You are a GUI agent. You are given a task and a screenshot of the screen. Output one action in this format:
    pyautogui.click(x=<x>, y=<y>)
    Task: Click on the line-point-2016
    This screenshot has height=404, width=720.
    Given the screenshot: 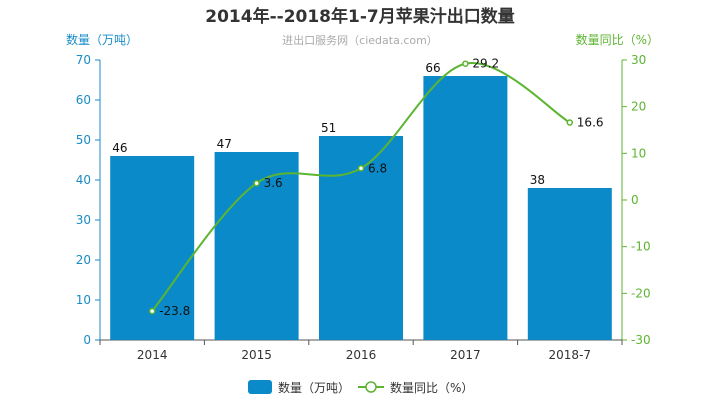 What is the action you would take?
    pyautogui.click(x=361, y=168)
    